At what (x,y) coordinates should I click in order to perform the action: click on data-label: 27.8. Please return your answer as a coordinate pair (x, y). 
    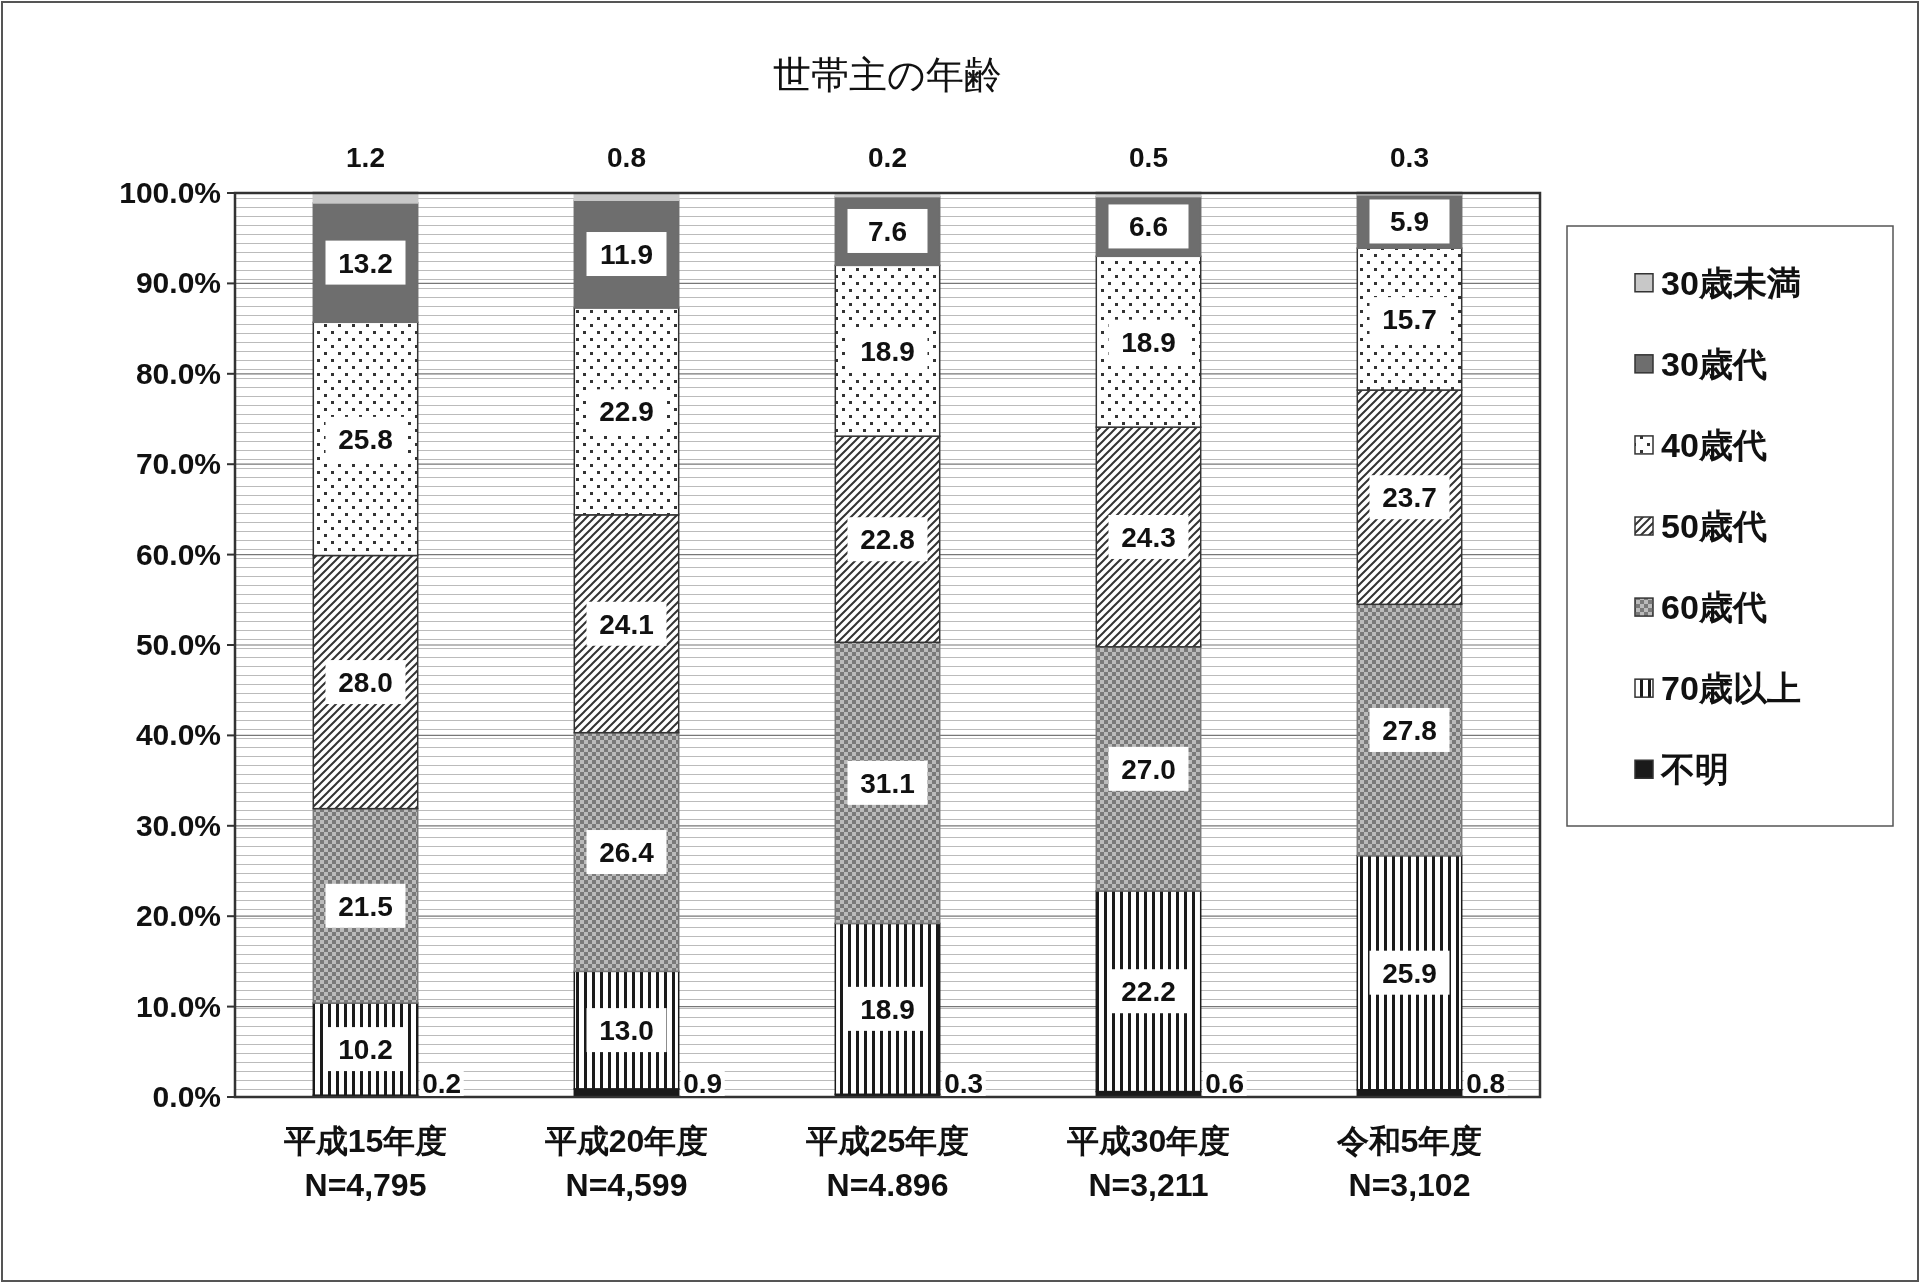
    Looking at the image, I should click on (1409, 730).